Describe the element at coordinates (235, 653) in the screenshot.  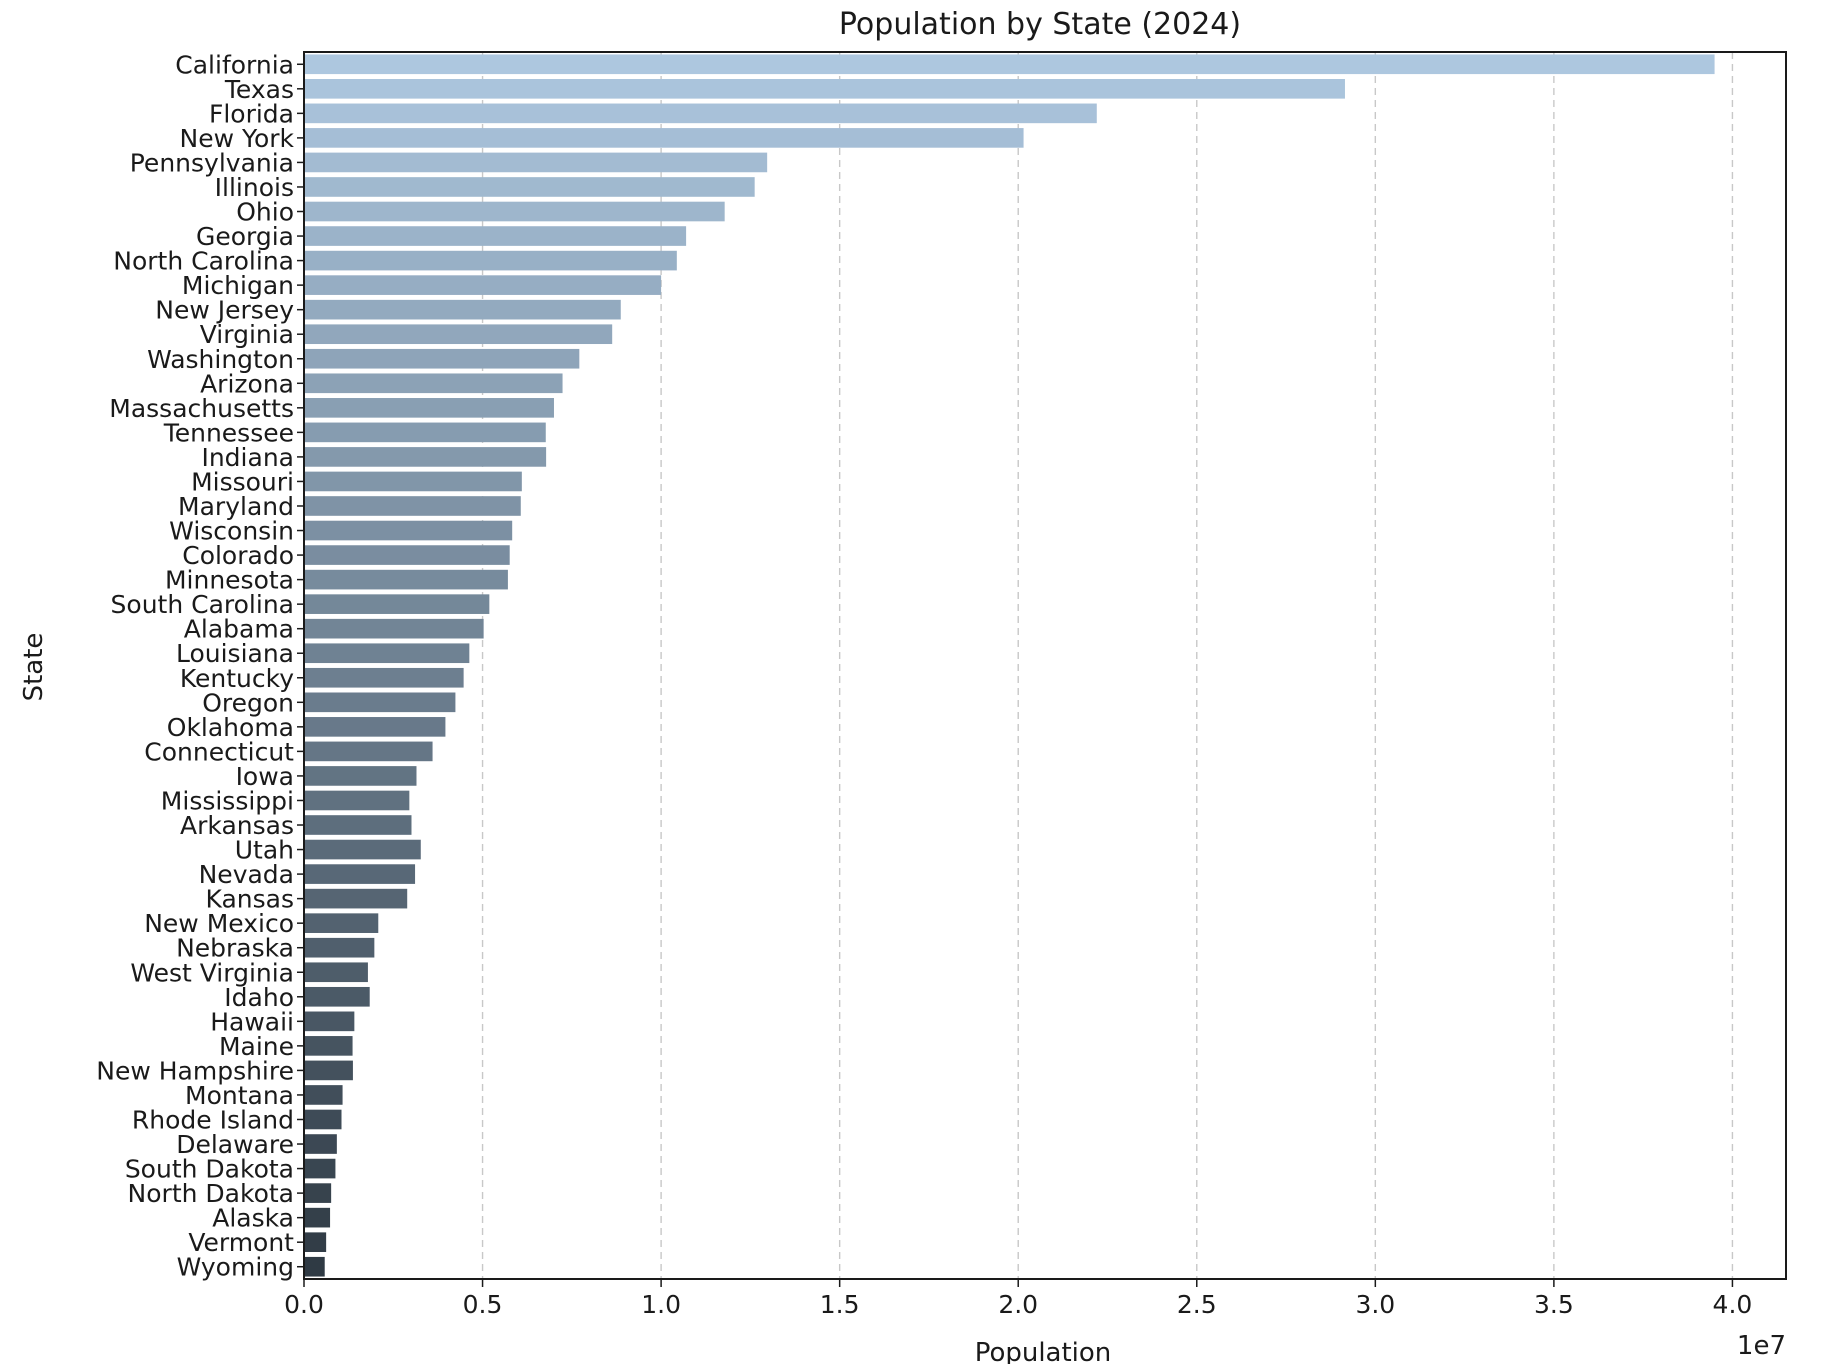
I see `y-tick-label: Louisiana` at that location.